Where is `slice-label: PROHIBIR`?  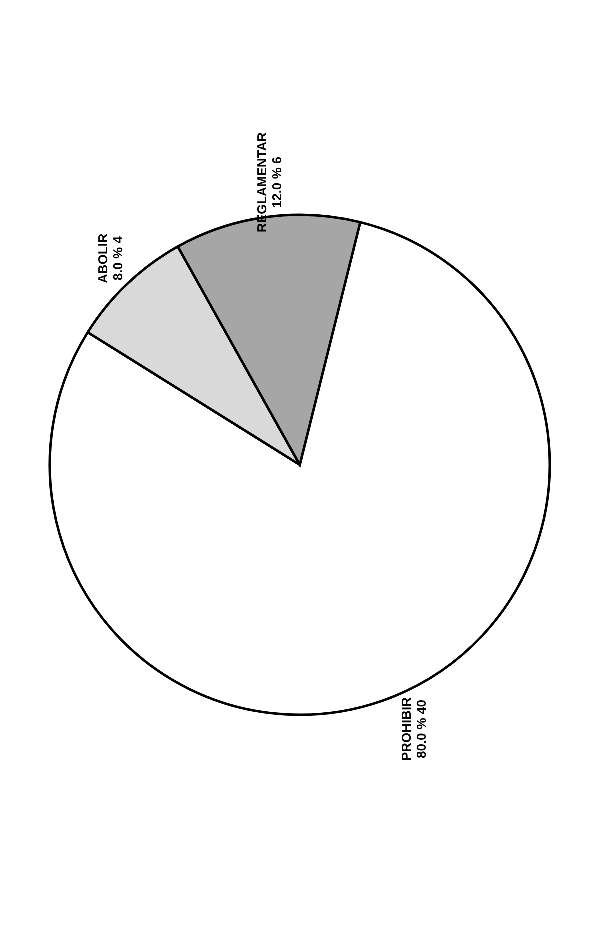 slice-label: PROHIBIR is located at coordinates (406, 729).